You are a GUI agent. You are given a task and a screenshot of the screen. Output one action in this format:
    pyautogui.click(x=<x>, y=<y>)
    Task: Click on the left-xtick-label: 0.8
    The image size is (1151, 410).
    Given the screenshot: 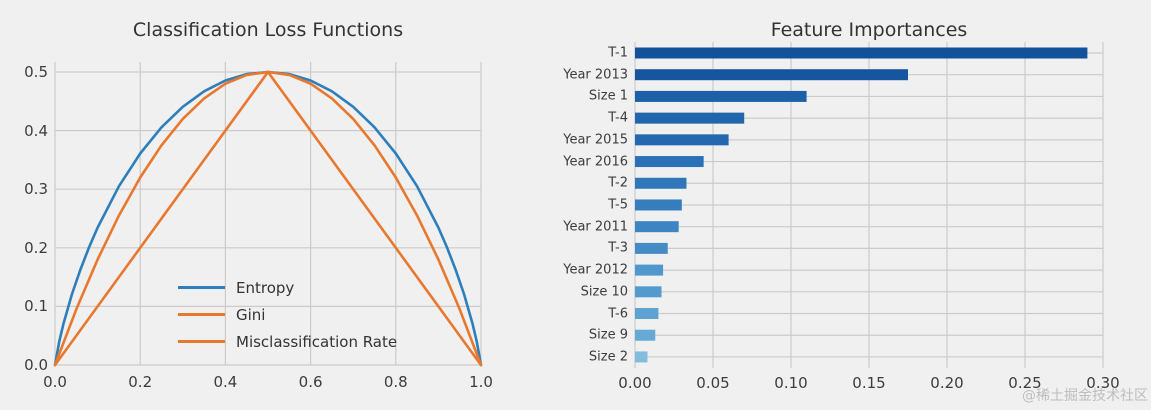 What is the action you would take?
    pyautogui.click(x=395, y=382)
    